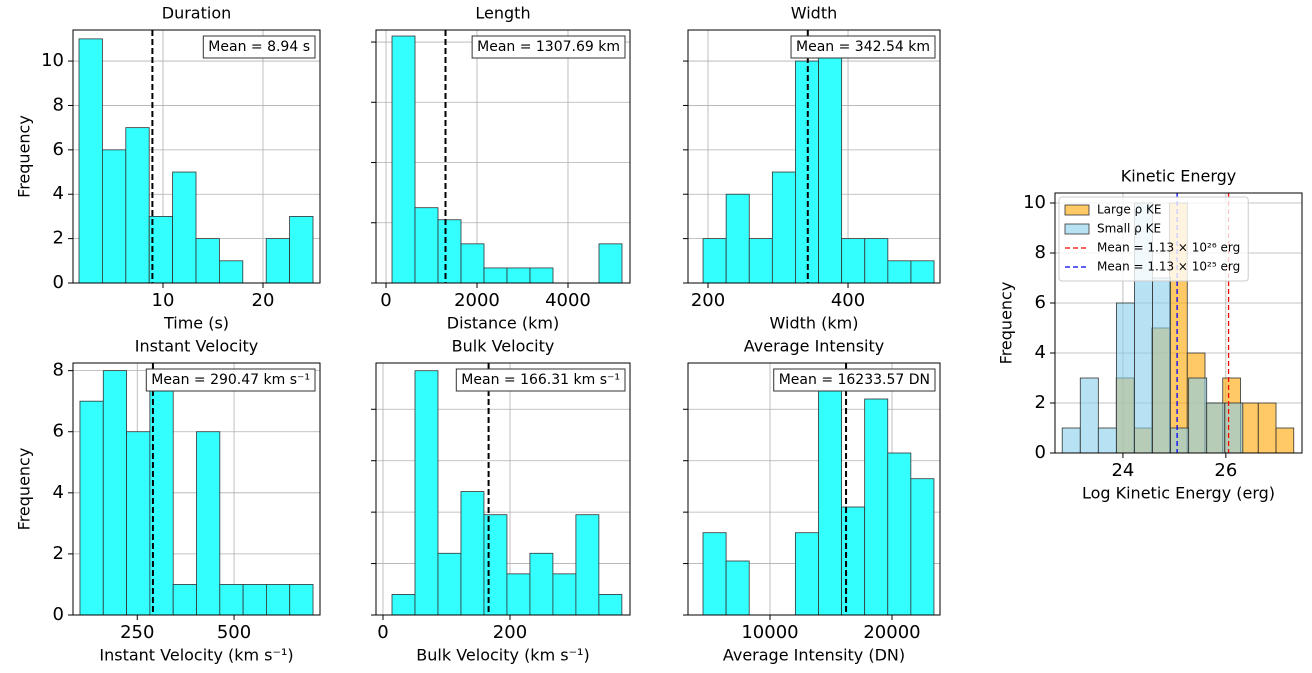  I want to click on x-tick-label: 250, so click(137, 632).